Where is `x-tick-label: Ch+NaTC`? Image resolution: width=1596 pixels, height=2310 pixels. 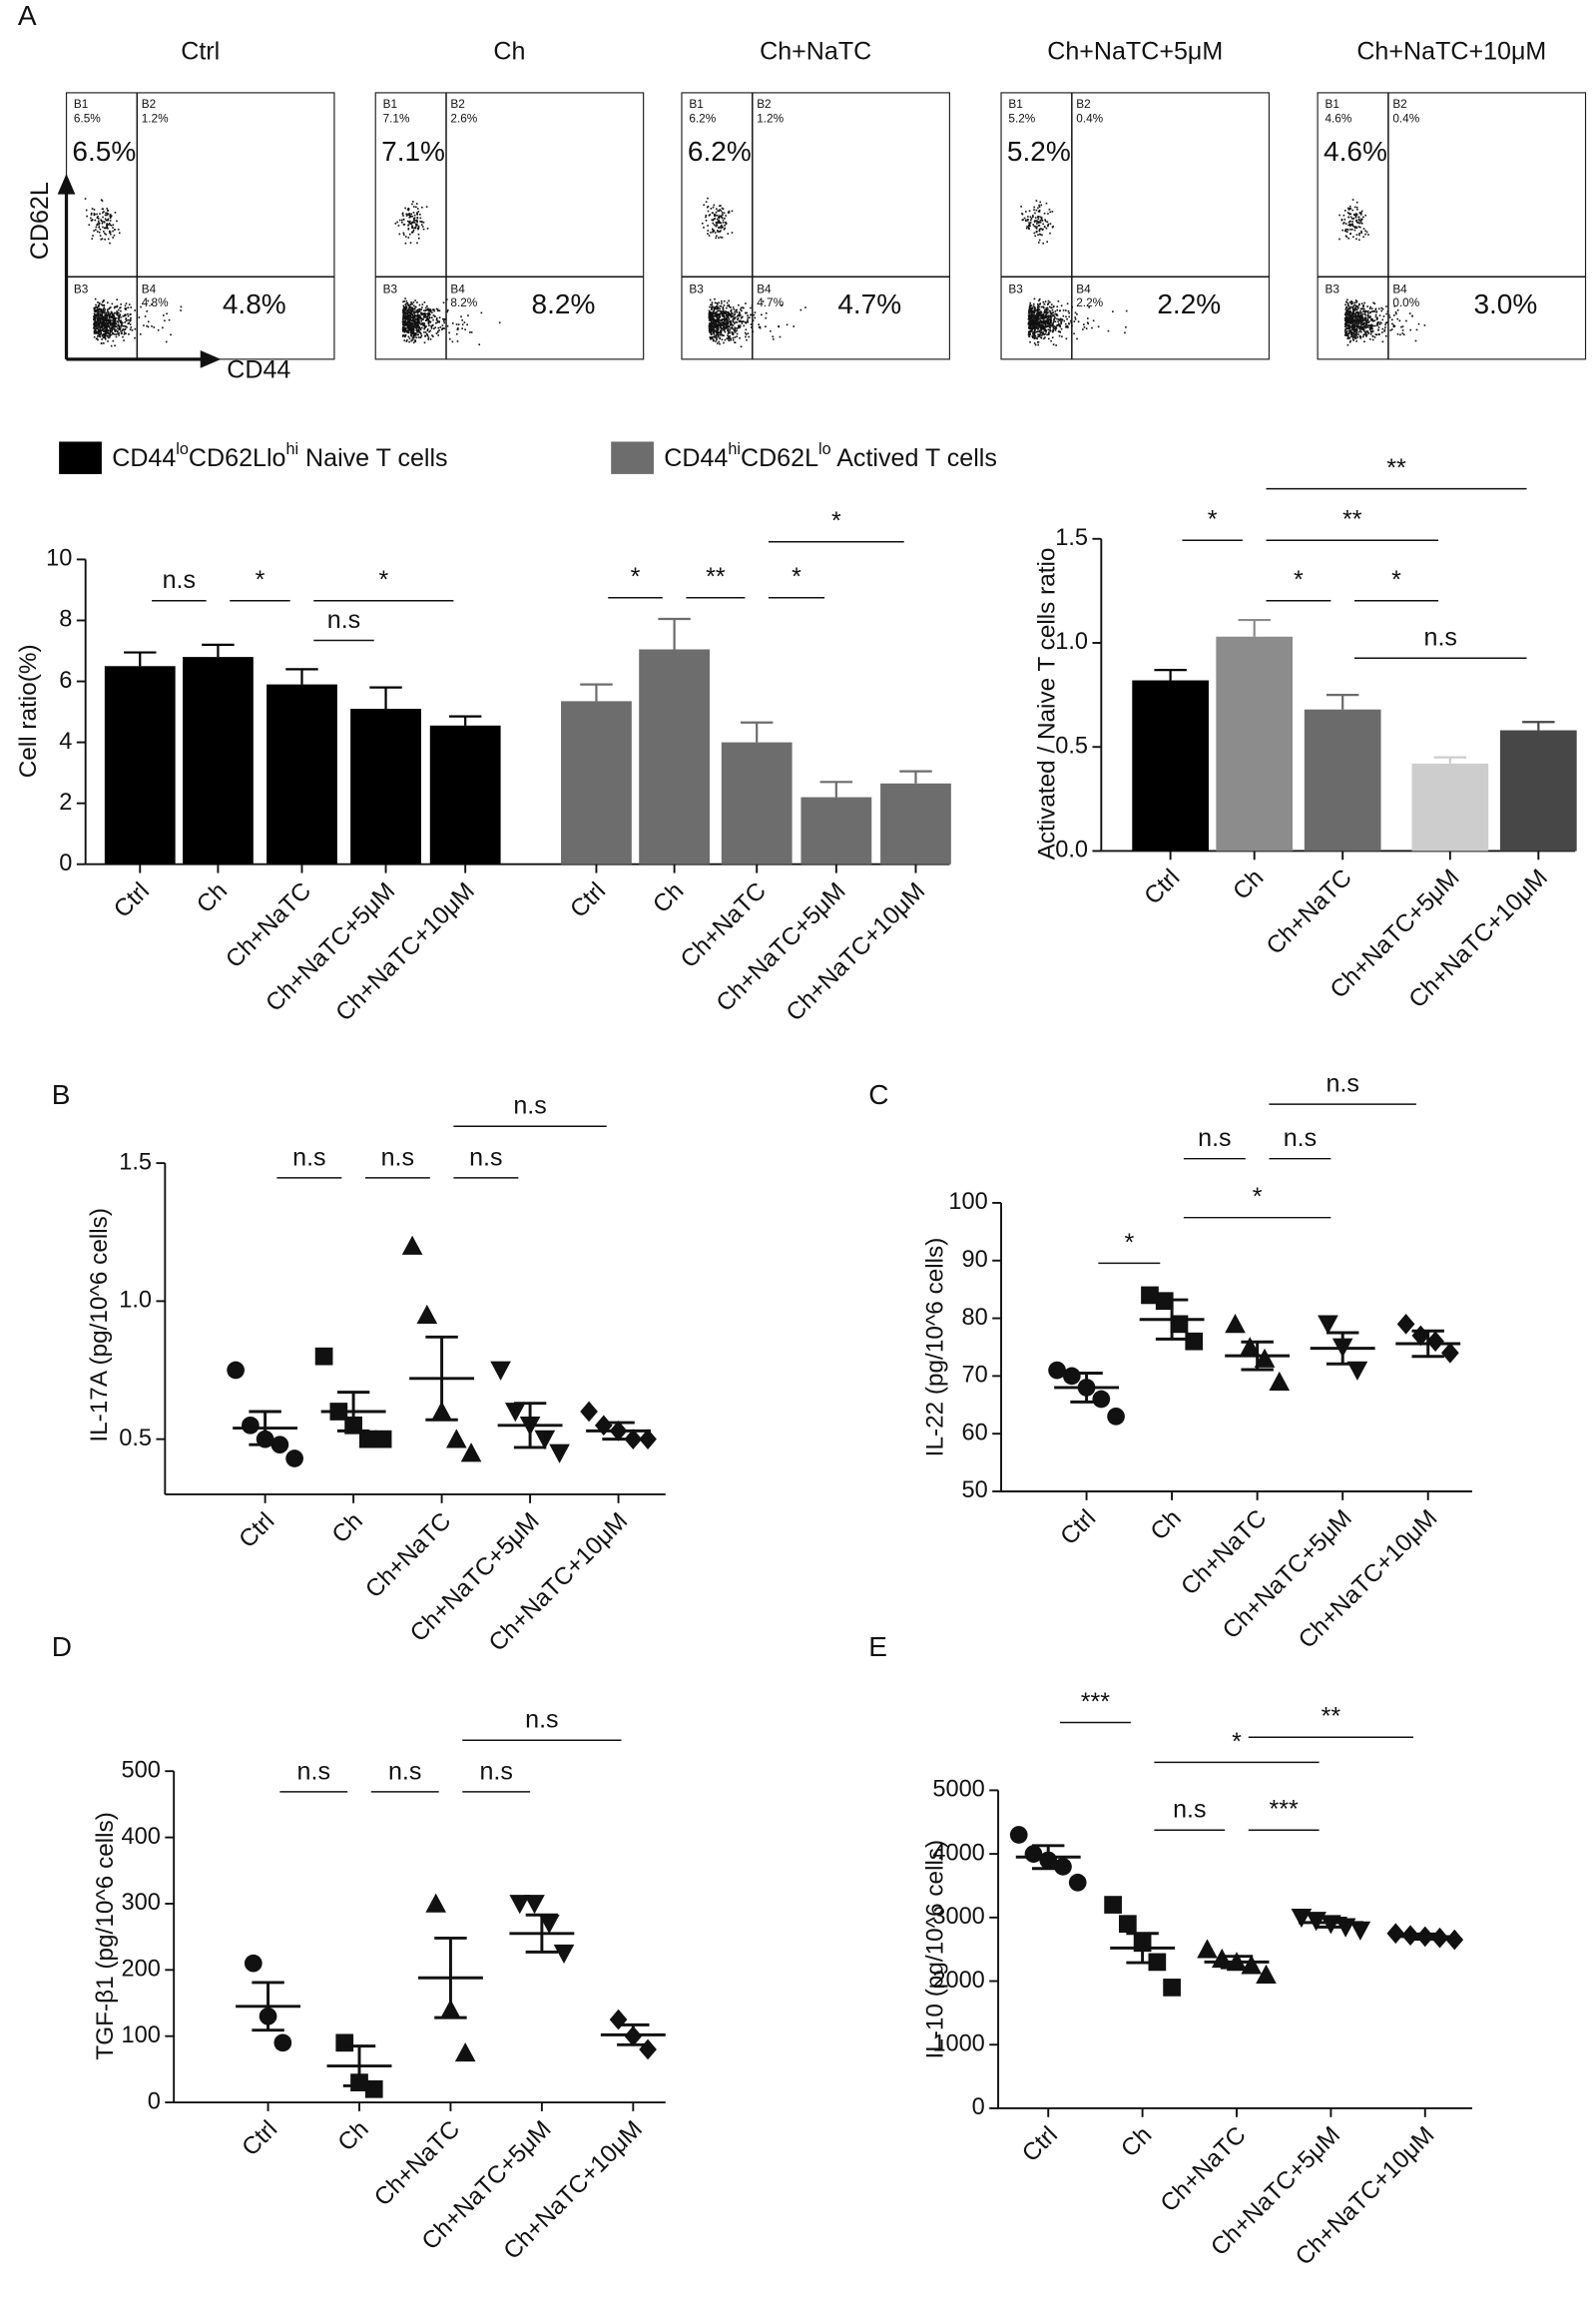
x-tick-label: Ch+NaTC is located at coordinates (1204, 2169).